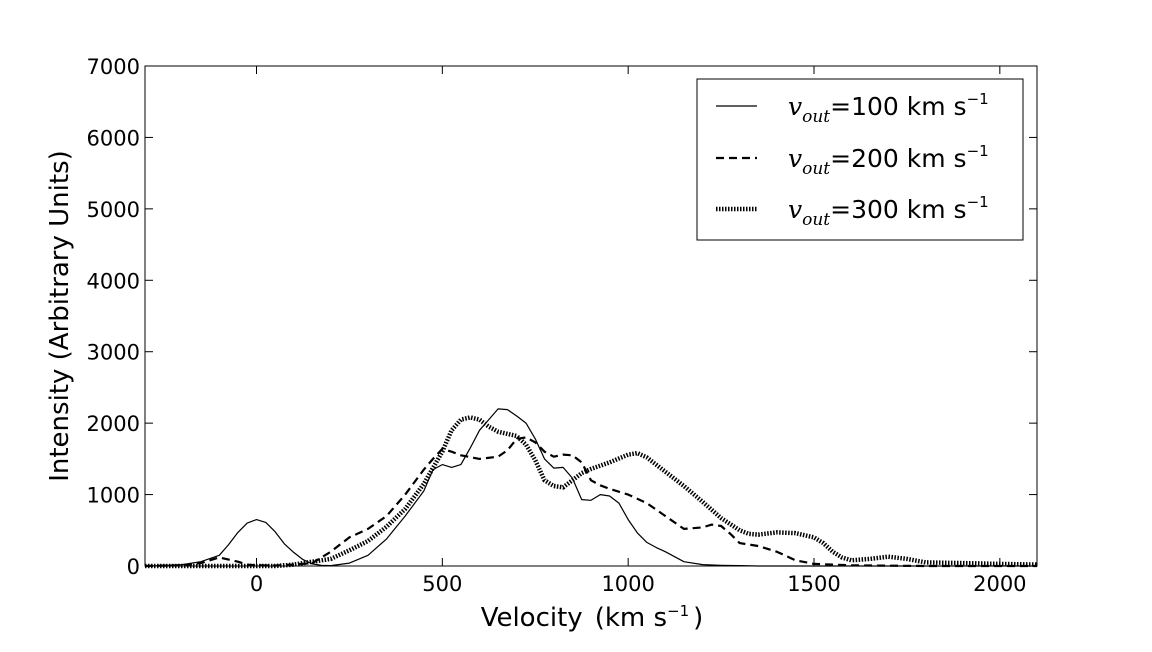 The width and height of the screenshot is (1152, 652). Describe the element at coordinates (442, 584) in the screenshot. I see `x-tick-label: 500` at that location.